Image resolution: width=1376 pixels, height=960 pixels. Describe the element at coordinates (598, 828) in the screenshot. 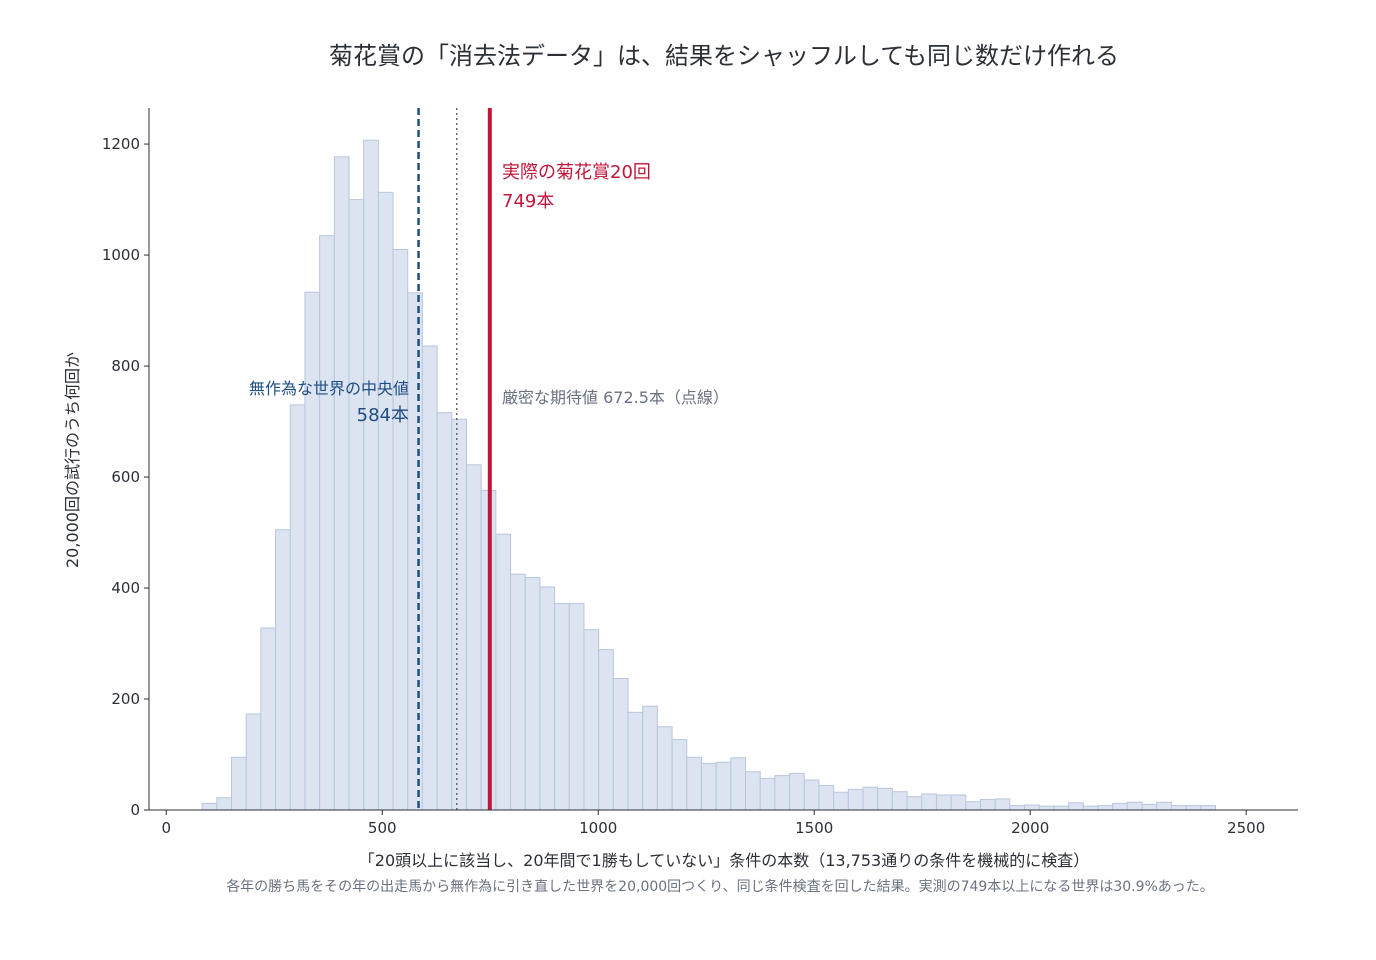

I see `x-tick-label: 1000` at that location.